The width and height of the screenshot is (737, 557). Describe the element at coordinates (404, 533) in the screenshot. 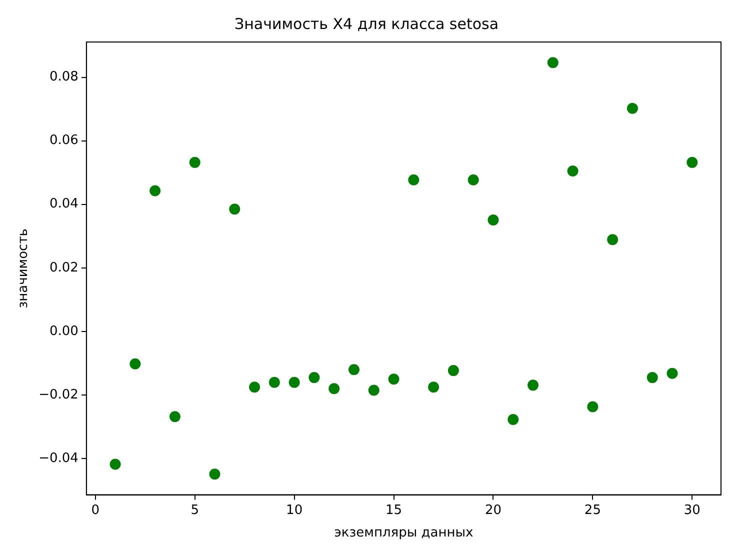

I see `x-axis-title: экземпляры данных` at that location.